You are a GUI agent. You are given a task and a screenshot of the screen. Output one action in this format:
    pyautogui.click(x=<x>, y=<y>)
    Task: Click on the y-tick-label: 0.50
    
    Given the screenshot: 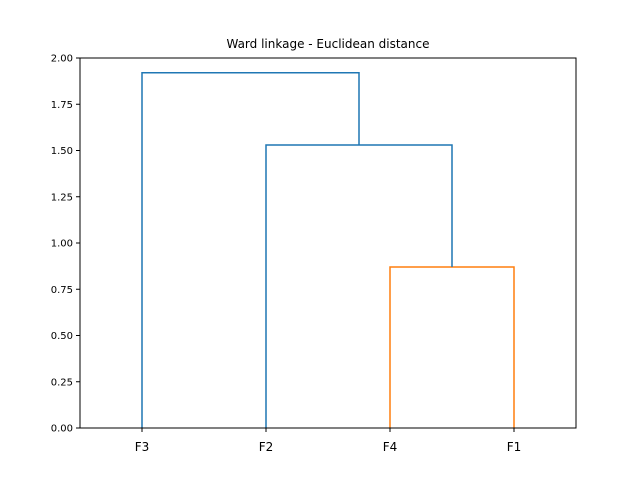 What is the action you would take?
    pyautogui.click(x=62, y=336)
    